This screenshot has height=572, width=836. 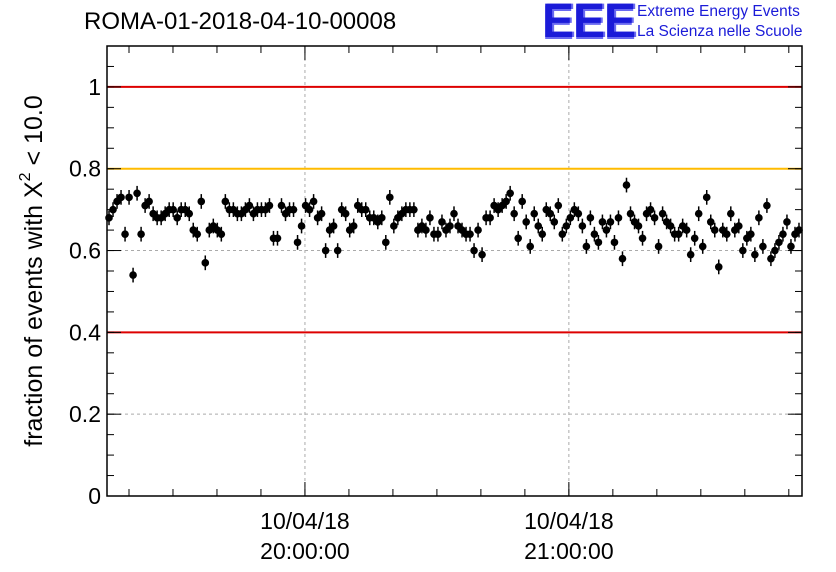 I want to click on logo-line-2: La Scienza nelle Scuole, so click(x=720, y=31).